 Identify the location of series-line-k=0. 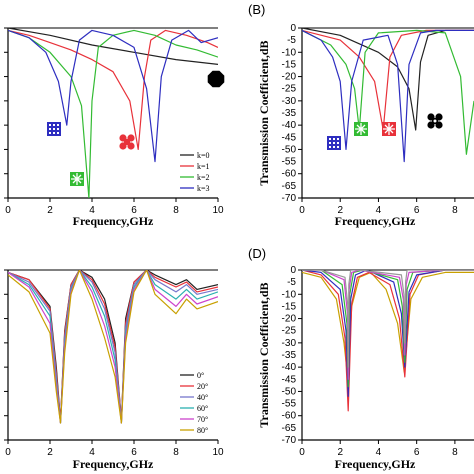
(113, 46).